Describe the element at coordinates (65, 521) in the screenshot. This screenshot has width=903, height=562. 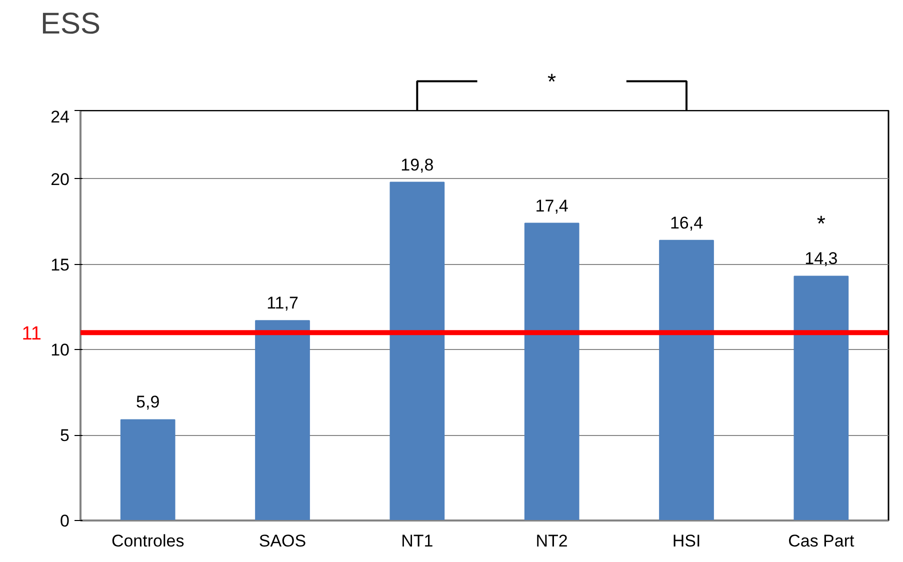
I see `y-tick-label: 0` at that location.